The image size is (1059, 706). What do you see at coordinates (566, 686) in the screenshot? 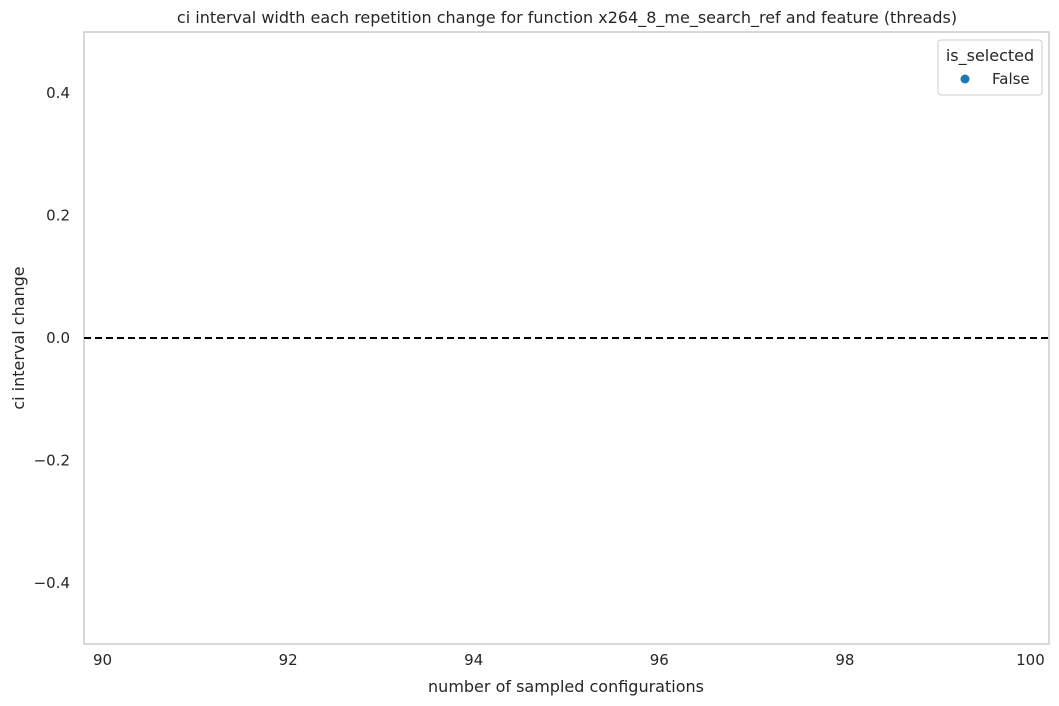
I see `x-axis-label: number of sampled configurations` at bounding box center [566, 686].